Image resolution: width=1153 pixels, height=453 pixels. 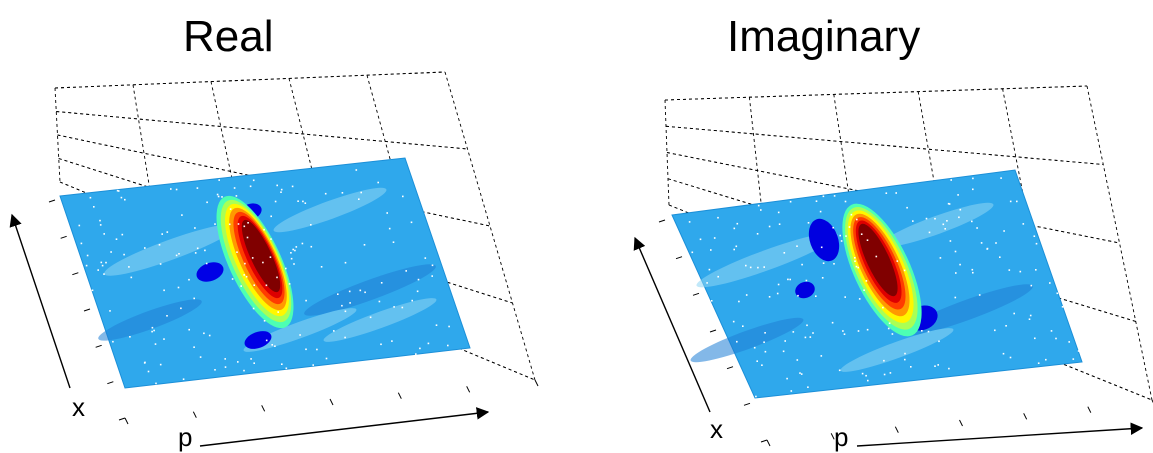 What do you see at coordinates (228, 36) in the screenshot?
I see `chart-title-real: Real` at bounding box center [228, 36].